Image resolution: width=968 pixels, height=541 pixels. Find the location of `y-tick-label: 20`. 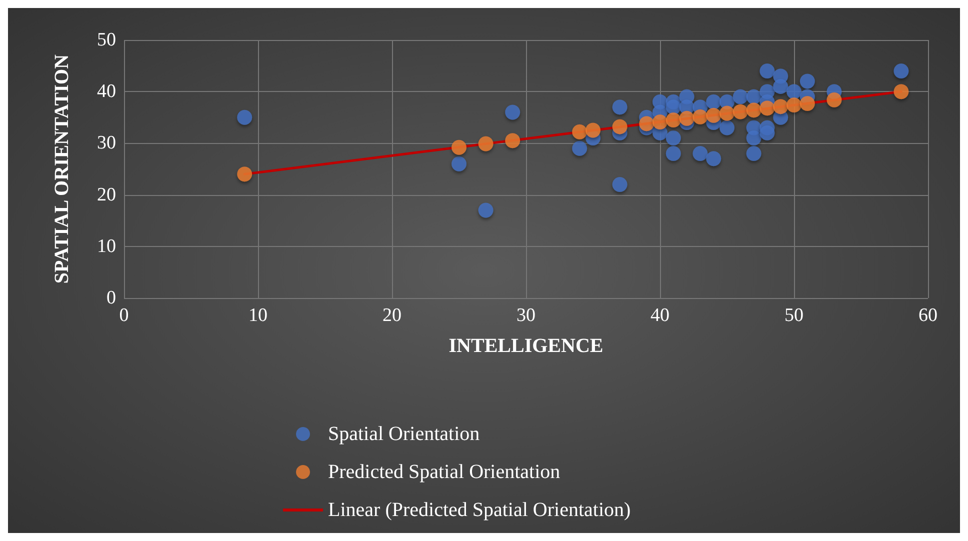

y-tick-label: 20 is located at coordinates (106, 195).